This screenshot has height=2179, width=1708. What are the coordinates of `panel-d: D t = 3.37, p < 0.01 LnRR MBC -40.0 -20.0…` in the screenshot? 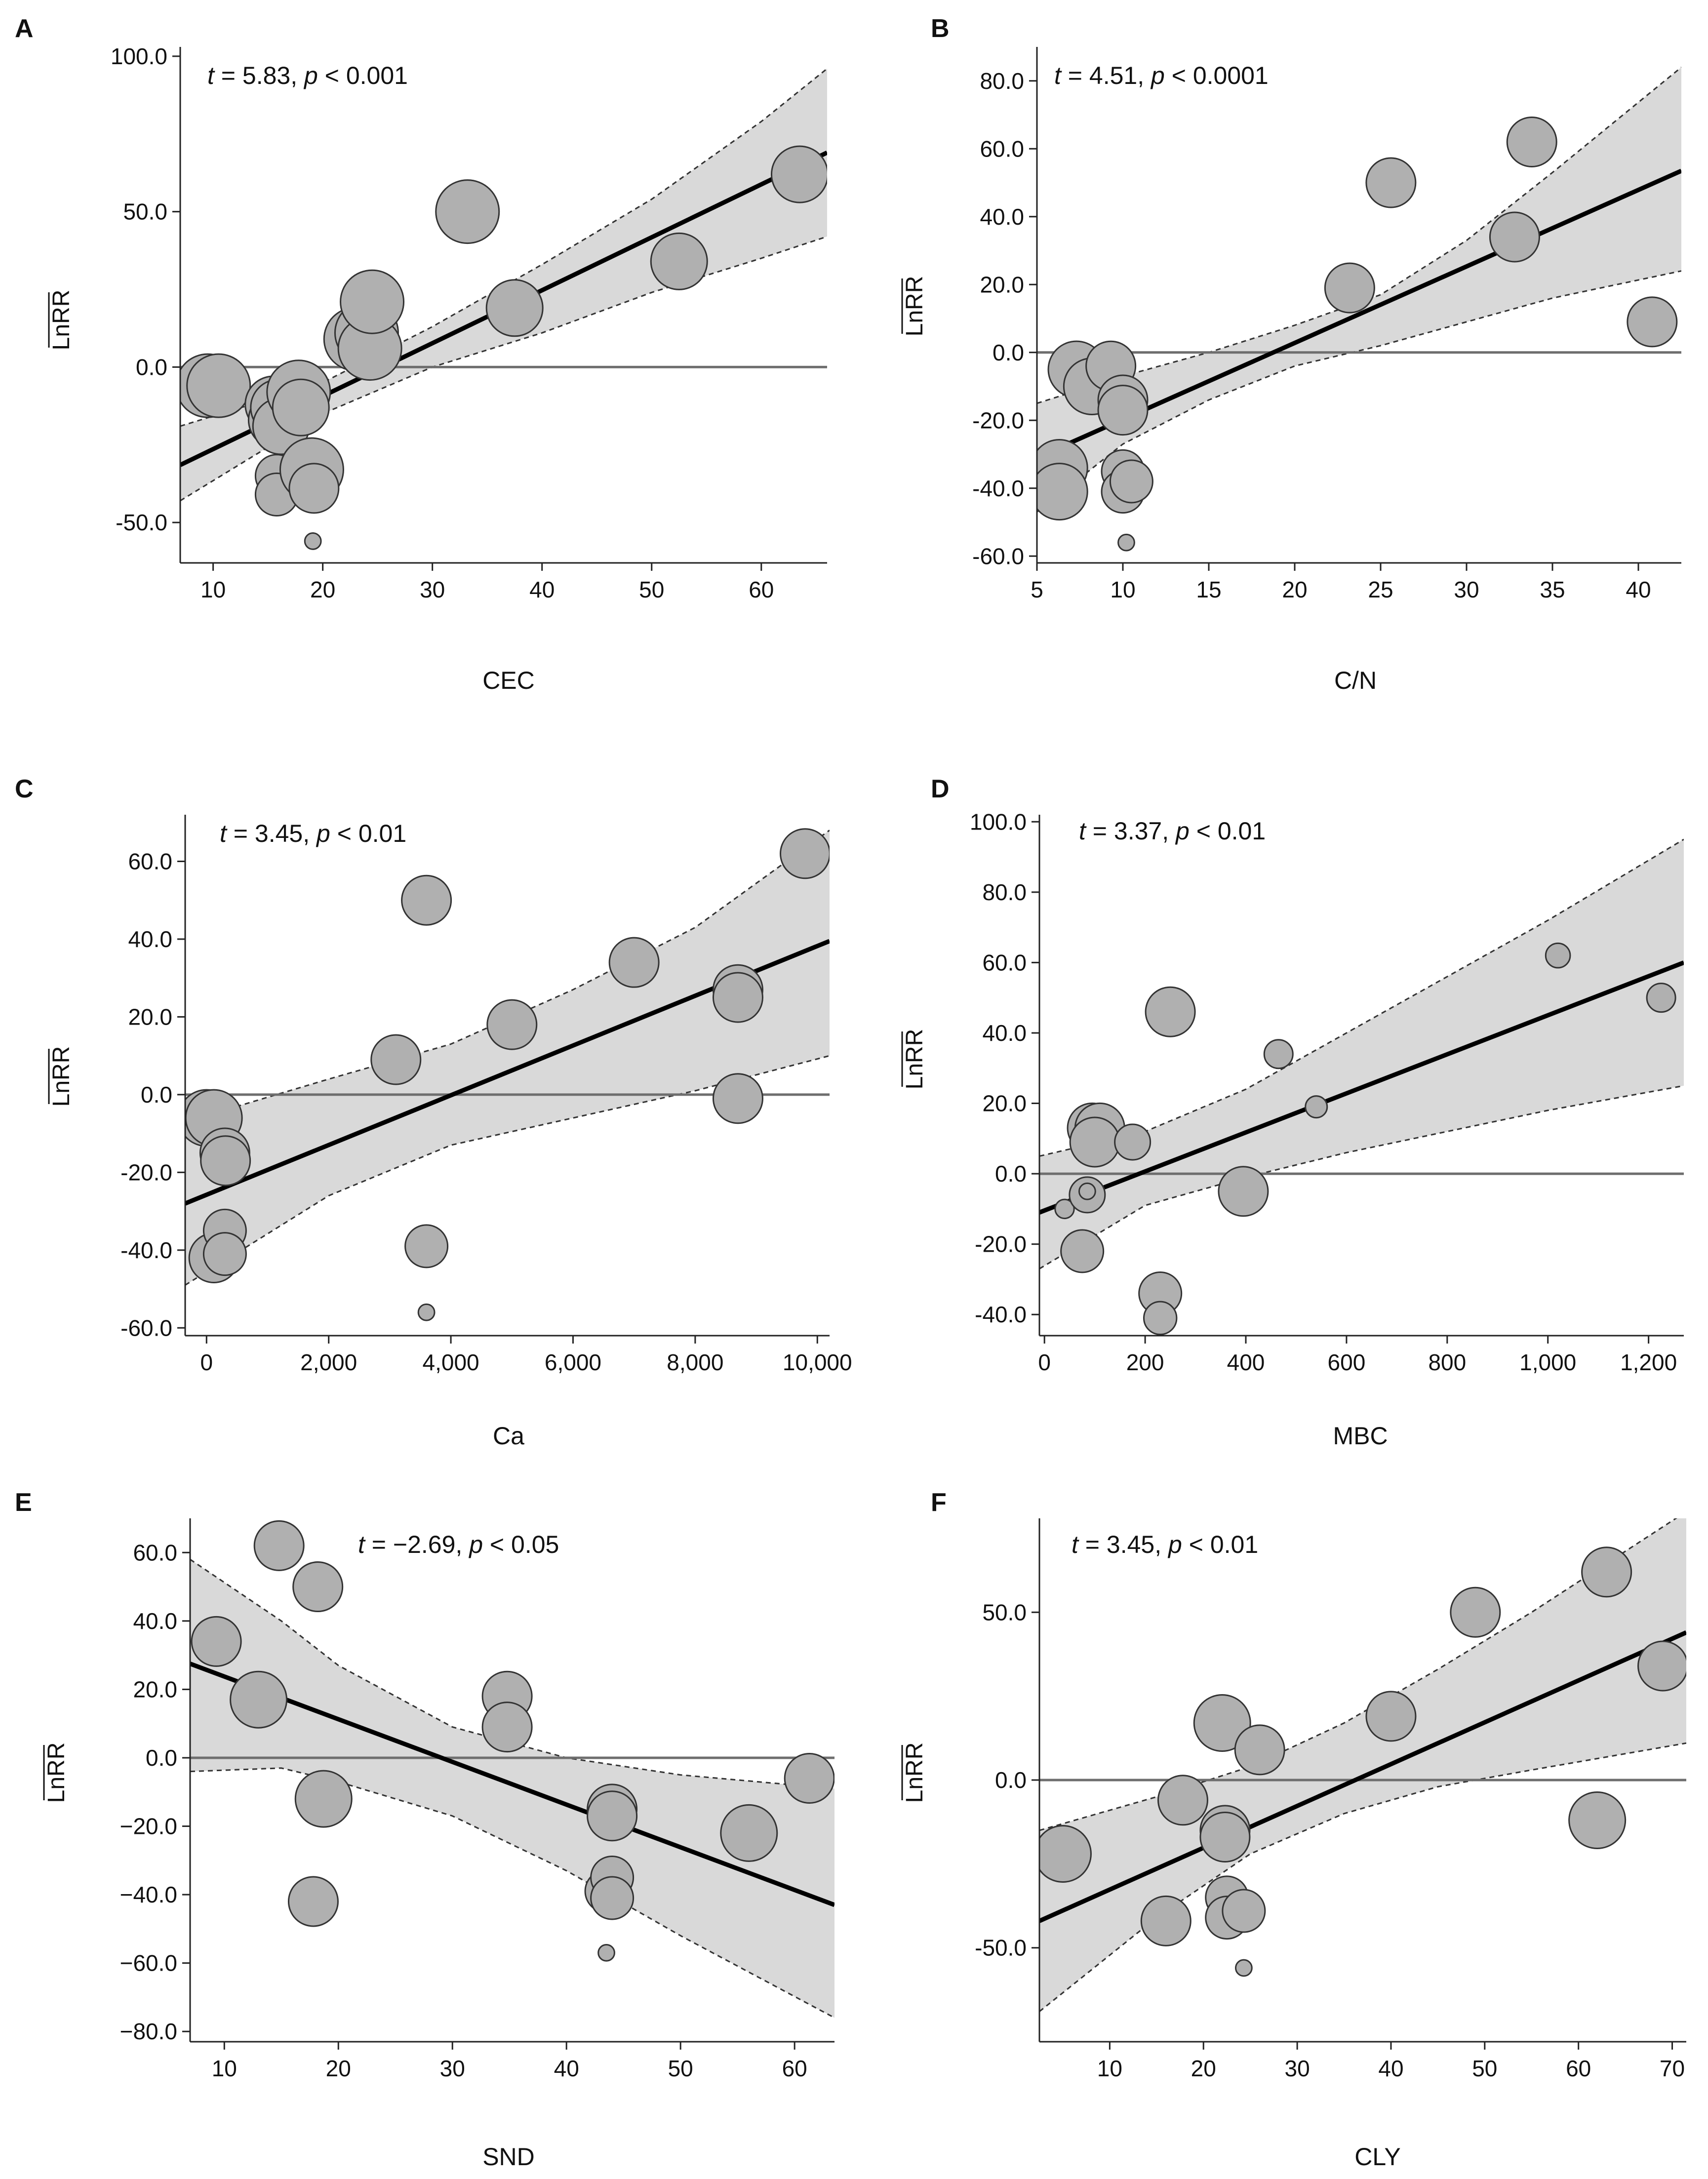 It's located at (1292, 1112).